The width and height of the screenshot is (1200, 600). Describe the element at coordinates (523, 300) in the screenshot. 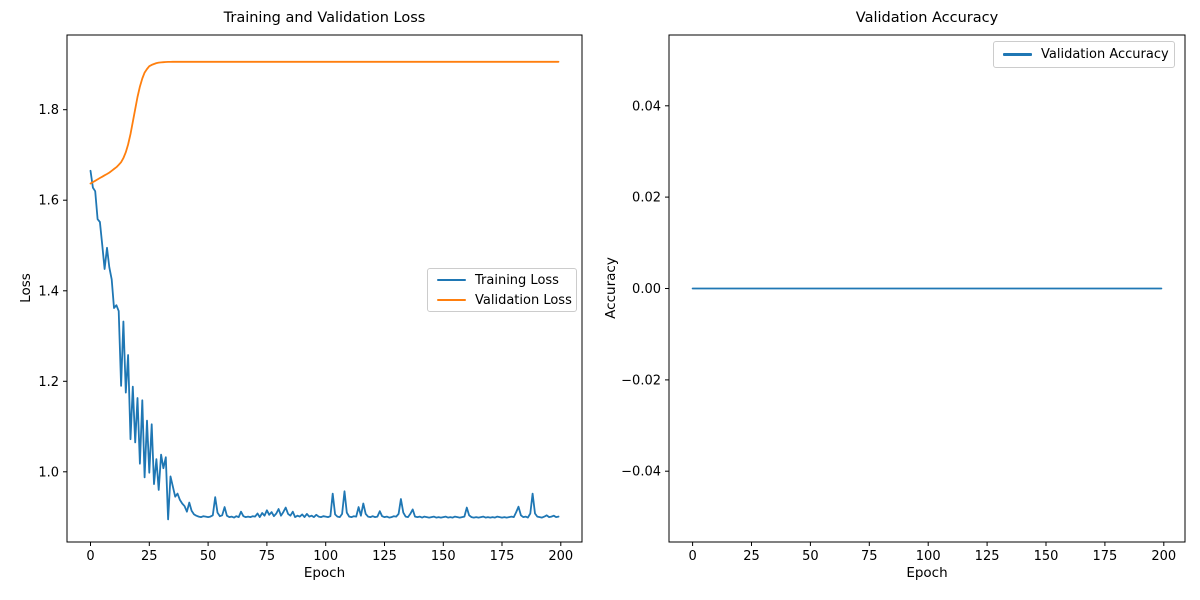

I see `legend-label: Validation Loss` at that location.